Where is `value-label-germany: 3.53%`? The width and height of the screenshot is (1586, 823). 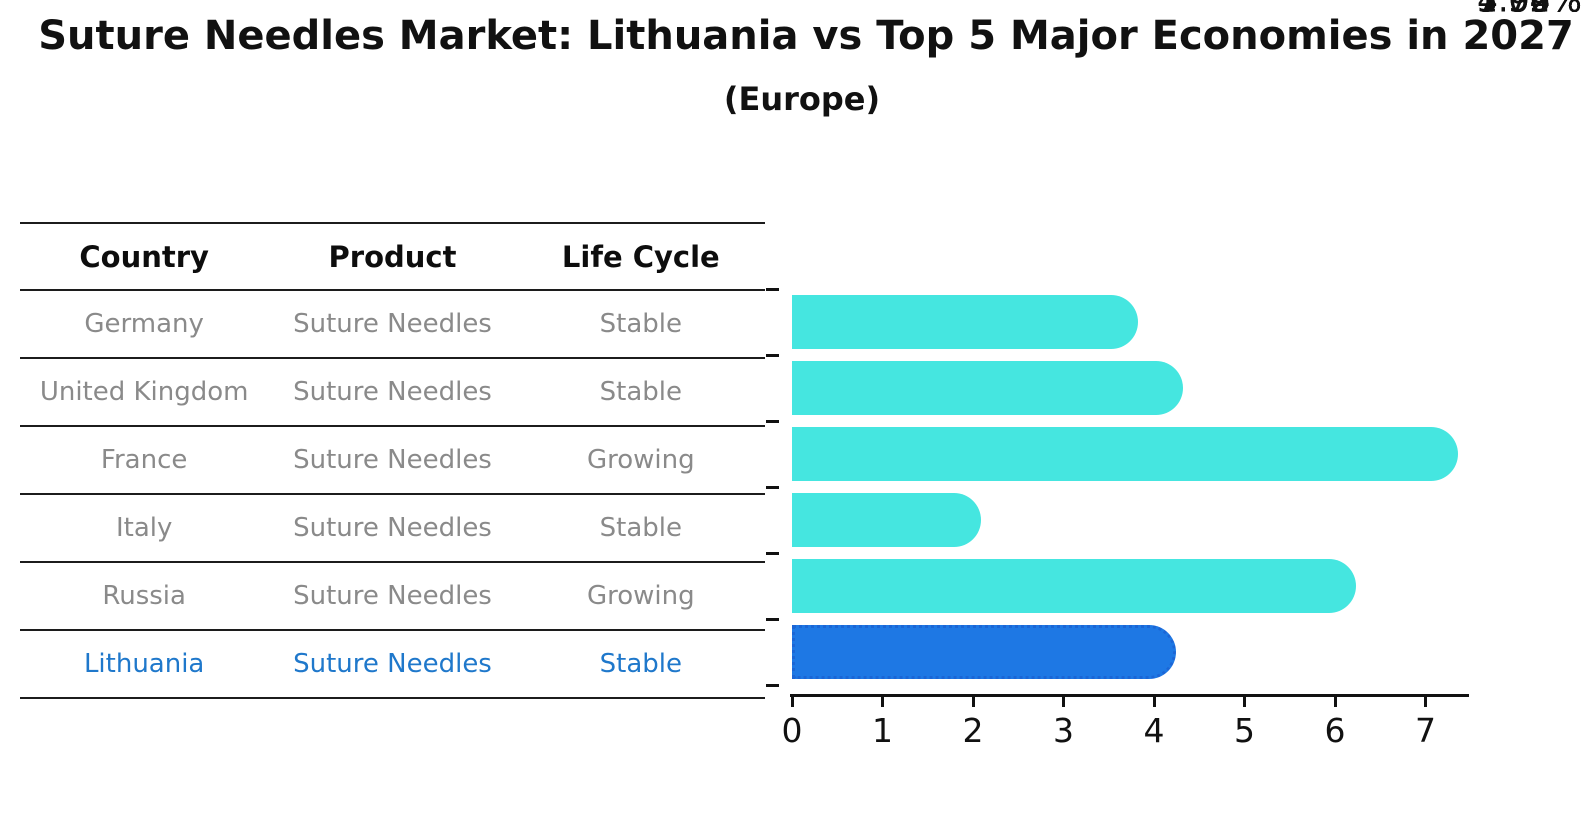
value-label-germany: 3.53% is located at coordinates (1529, 10).